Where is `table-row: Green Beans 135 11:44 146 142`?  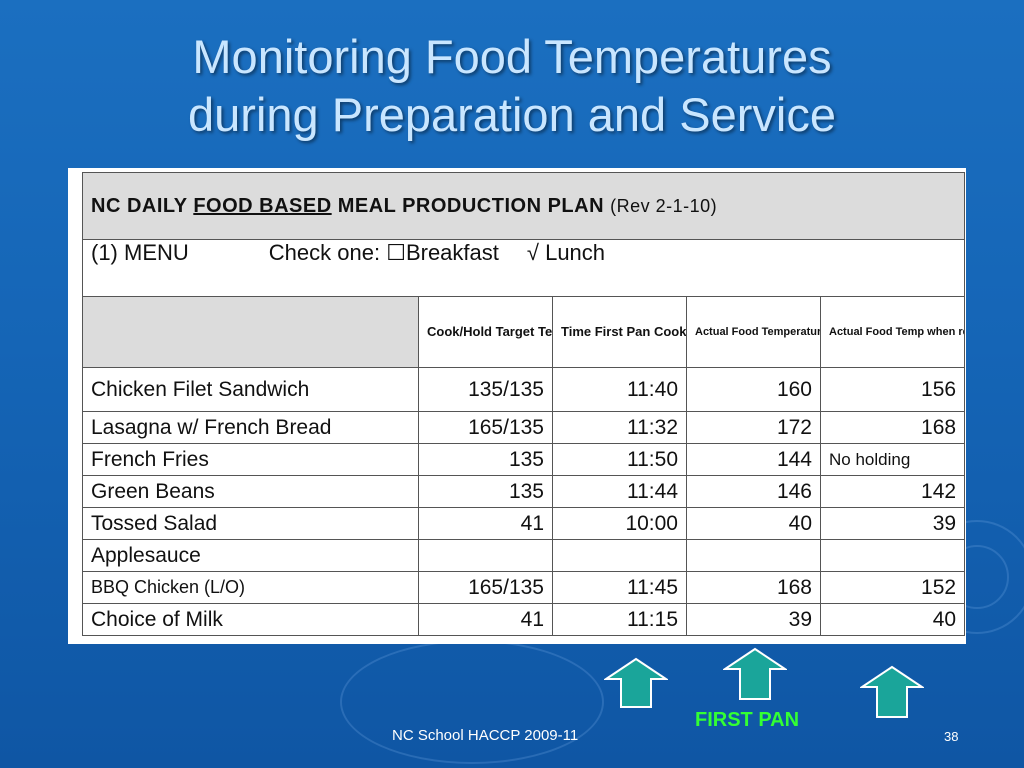
table-row: Green Beans 135 11:44 146 142 is located at coordinates (524, 491).